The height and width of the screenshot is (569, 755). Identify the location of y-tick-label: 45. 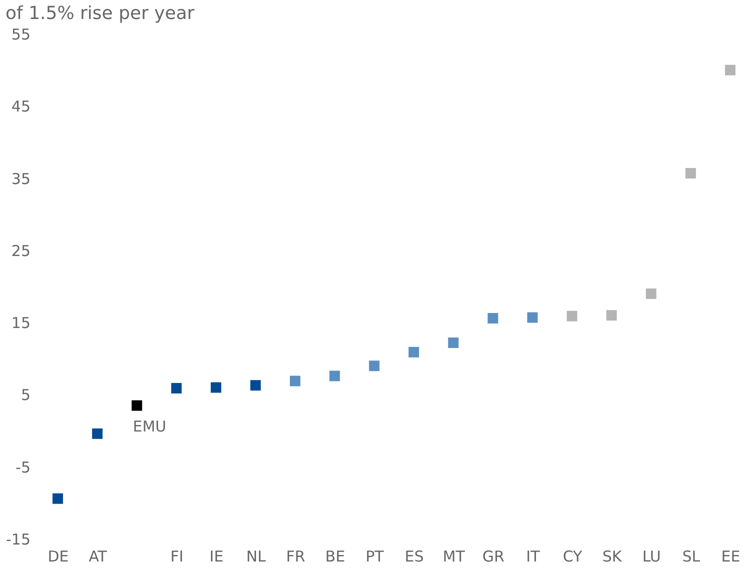
(20, 107).